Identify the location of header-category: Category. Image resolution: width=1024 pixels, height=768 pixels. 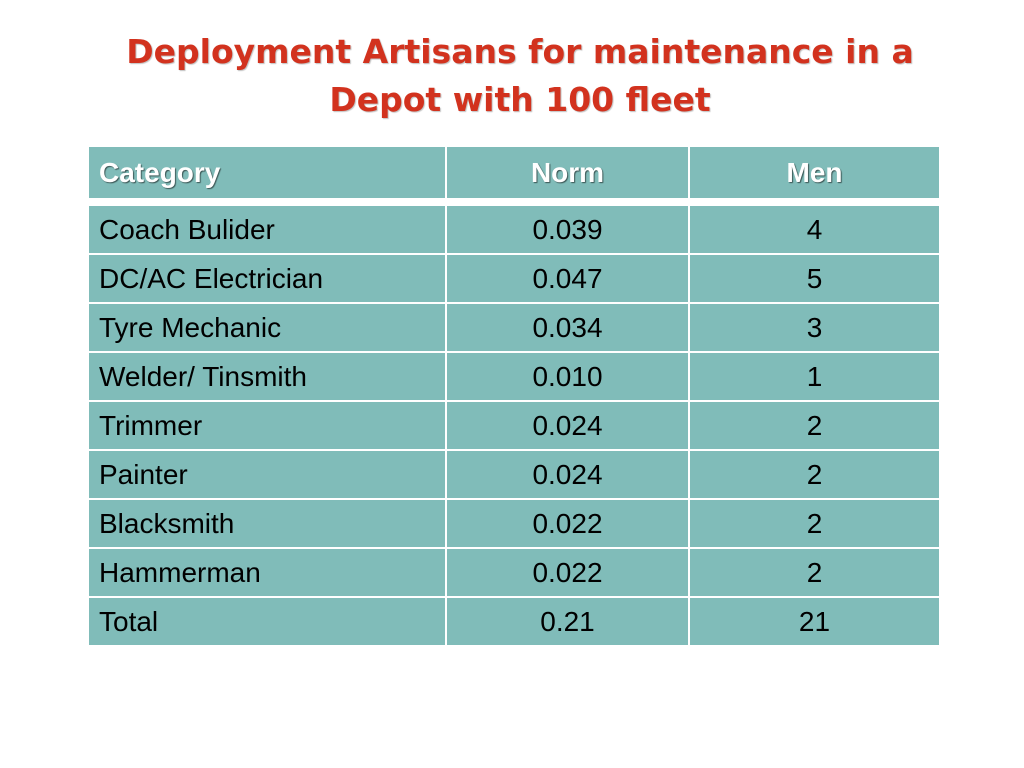
(267, 174).